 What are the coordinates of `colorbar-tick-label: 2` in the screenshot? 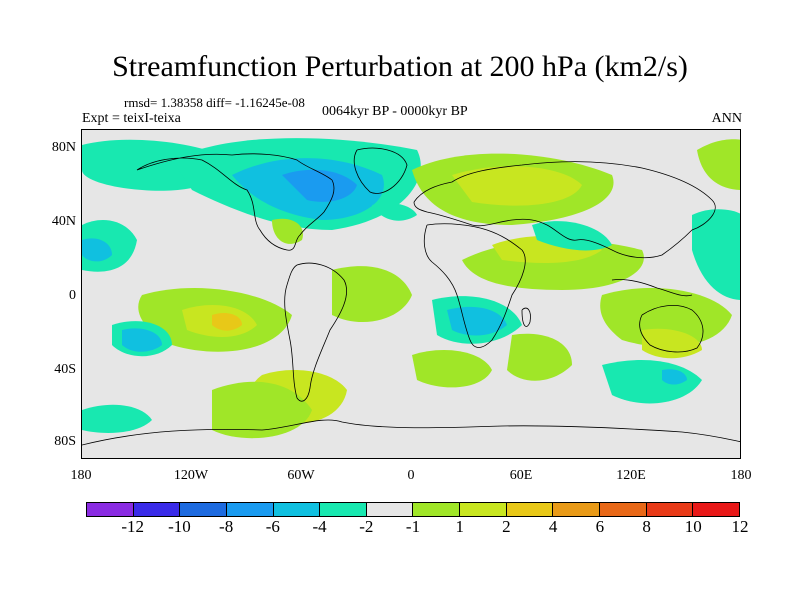 It's located at (506, 526).